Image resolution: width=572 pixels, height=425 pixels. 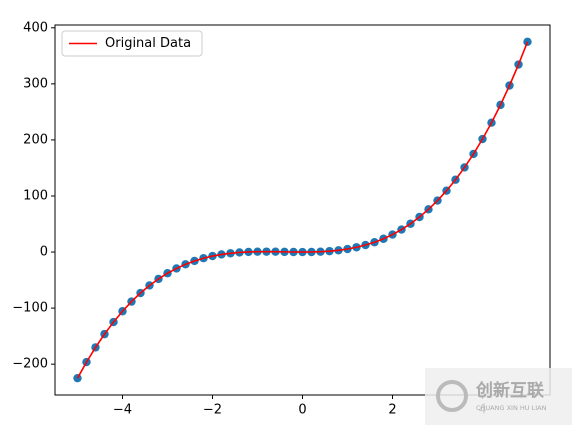 What do you see at coordinates (30, 364) in the screenshot?
I see `y-tick-label: −200` at bounding box center [30, 364].